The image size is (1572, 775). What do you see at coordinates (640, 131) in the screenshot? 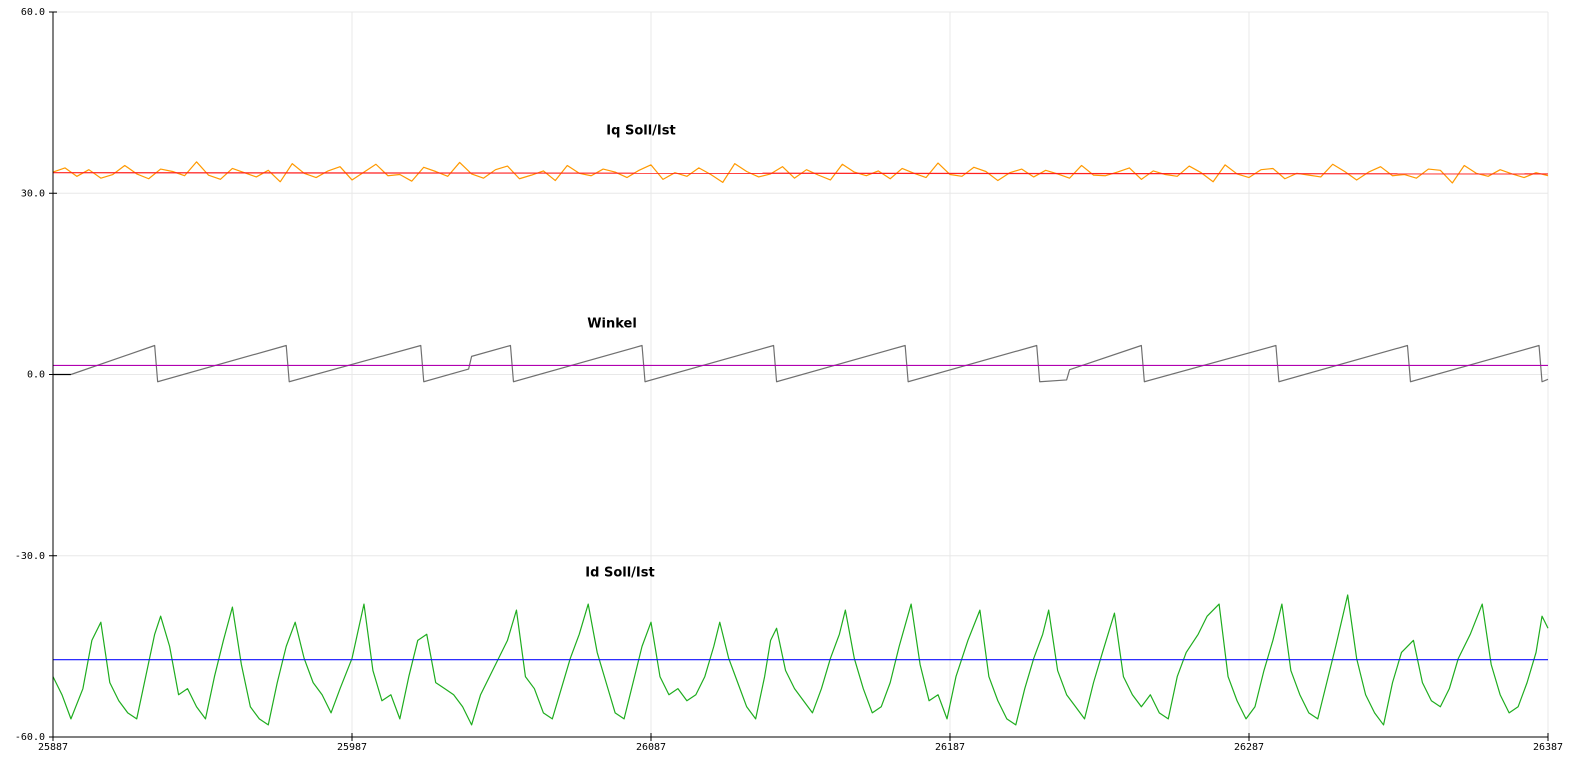
I see `annotation: Iq Soll/Ist` at bounding box center [640, 131].